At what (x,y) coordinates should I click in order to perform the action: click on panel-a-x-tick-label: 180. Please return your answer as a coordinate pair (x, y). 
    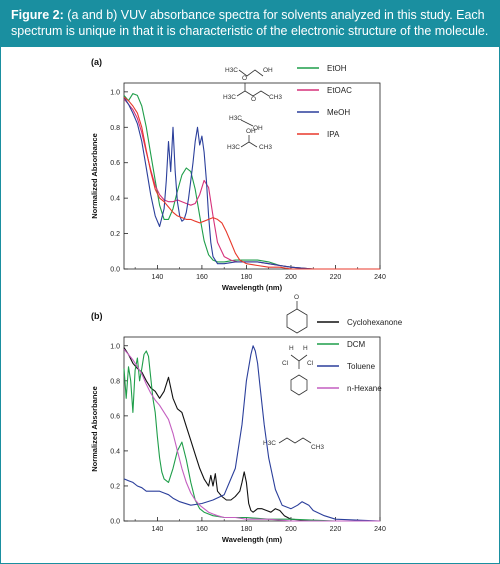
    Looking at the image, I should click on (247, 277).